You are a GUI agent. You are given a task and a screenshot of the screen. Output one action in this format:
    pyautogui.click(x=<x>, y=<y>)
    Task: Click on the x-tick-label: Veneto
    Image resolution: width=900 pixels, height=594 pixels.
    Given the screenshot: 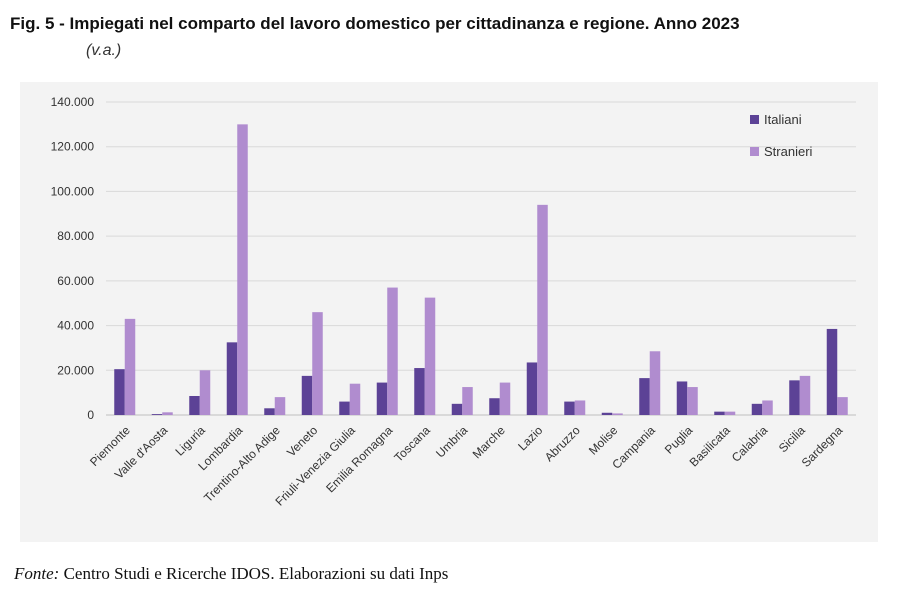 What is the action you would take?
    pyautogui.click(x=302, y=441)
    